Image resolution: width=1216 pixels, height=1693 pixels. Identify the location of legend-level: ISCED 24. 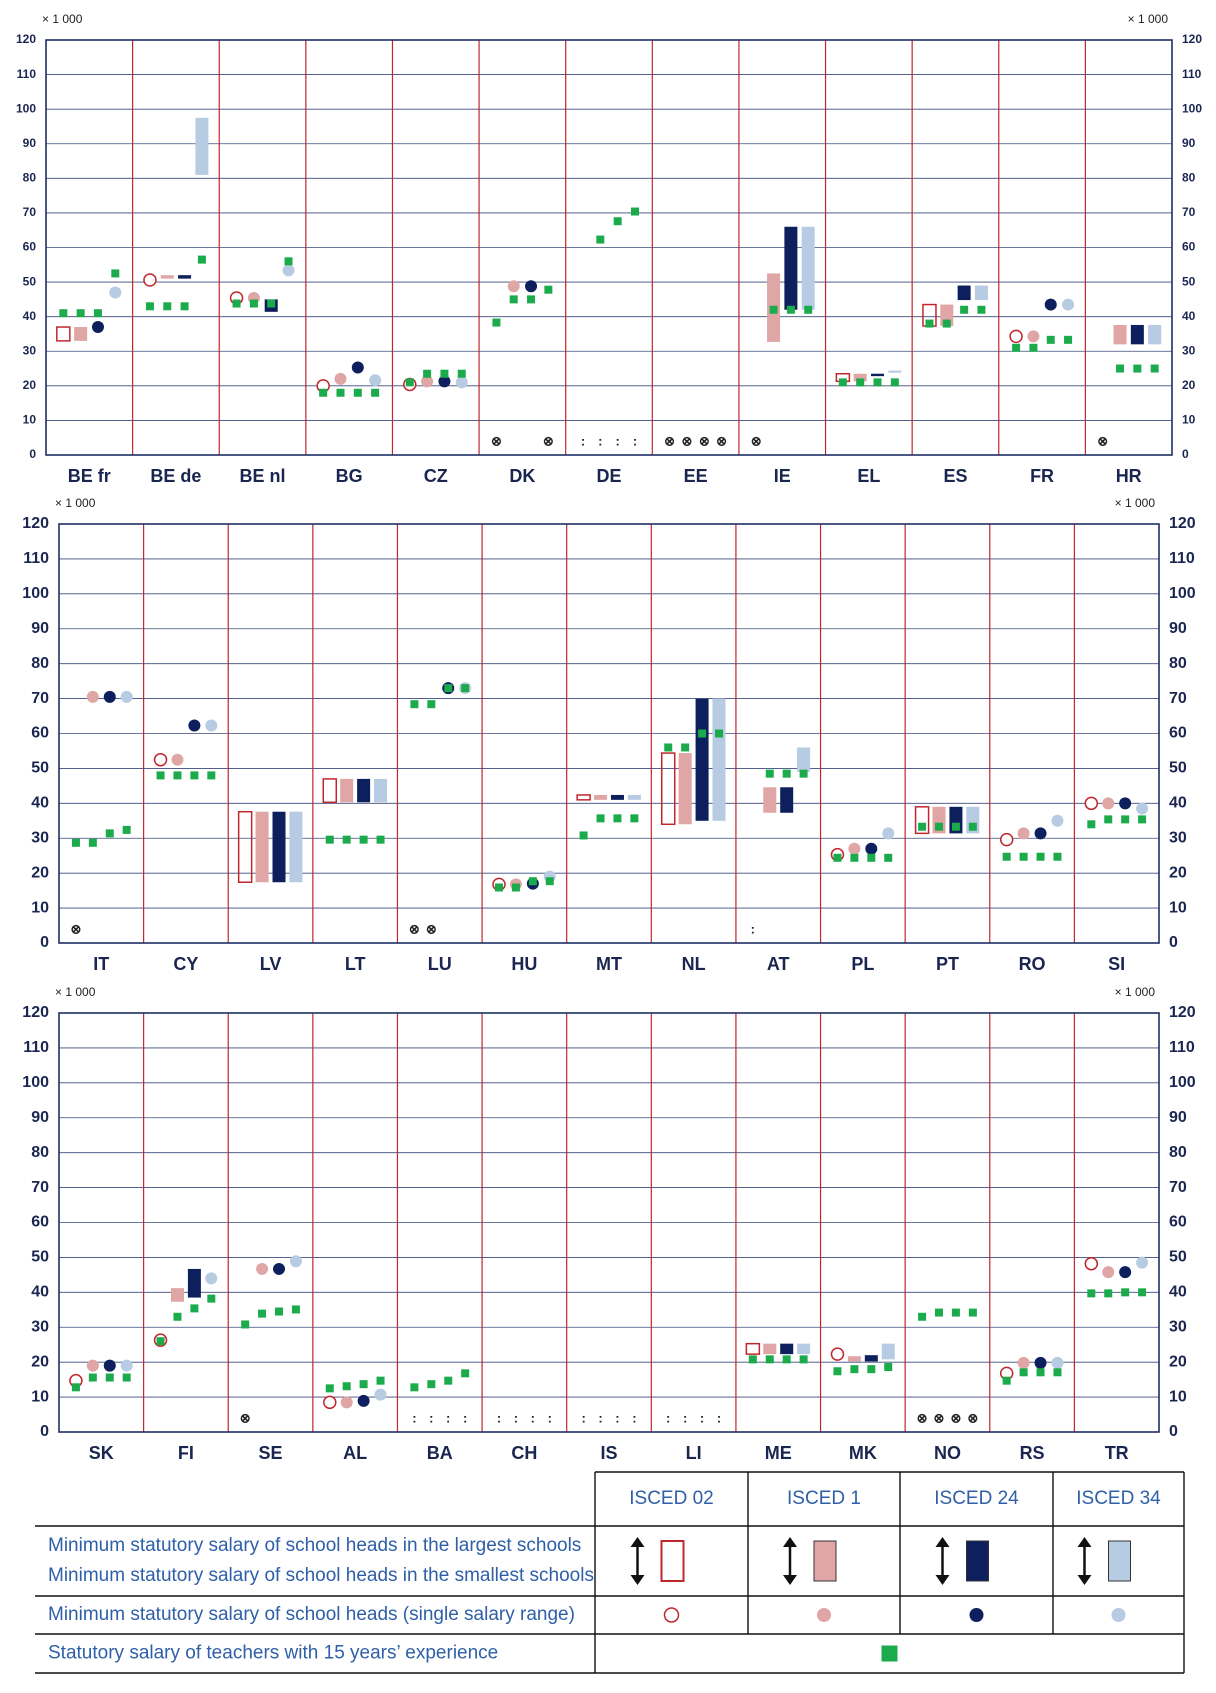
(976, 1498).